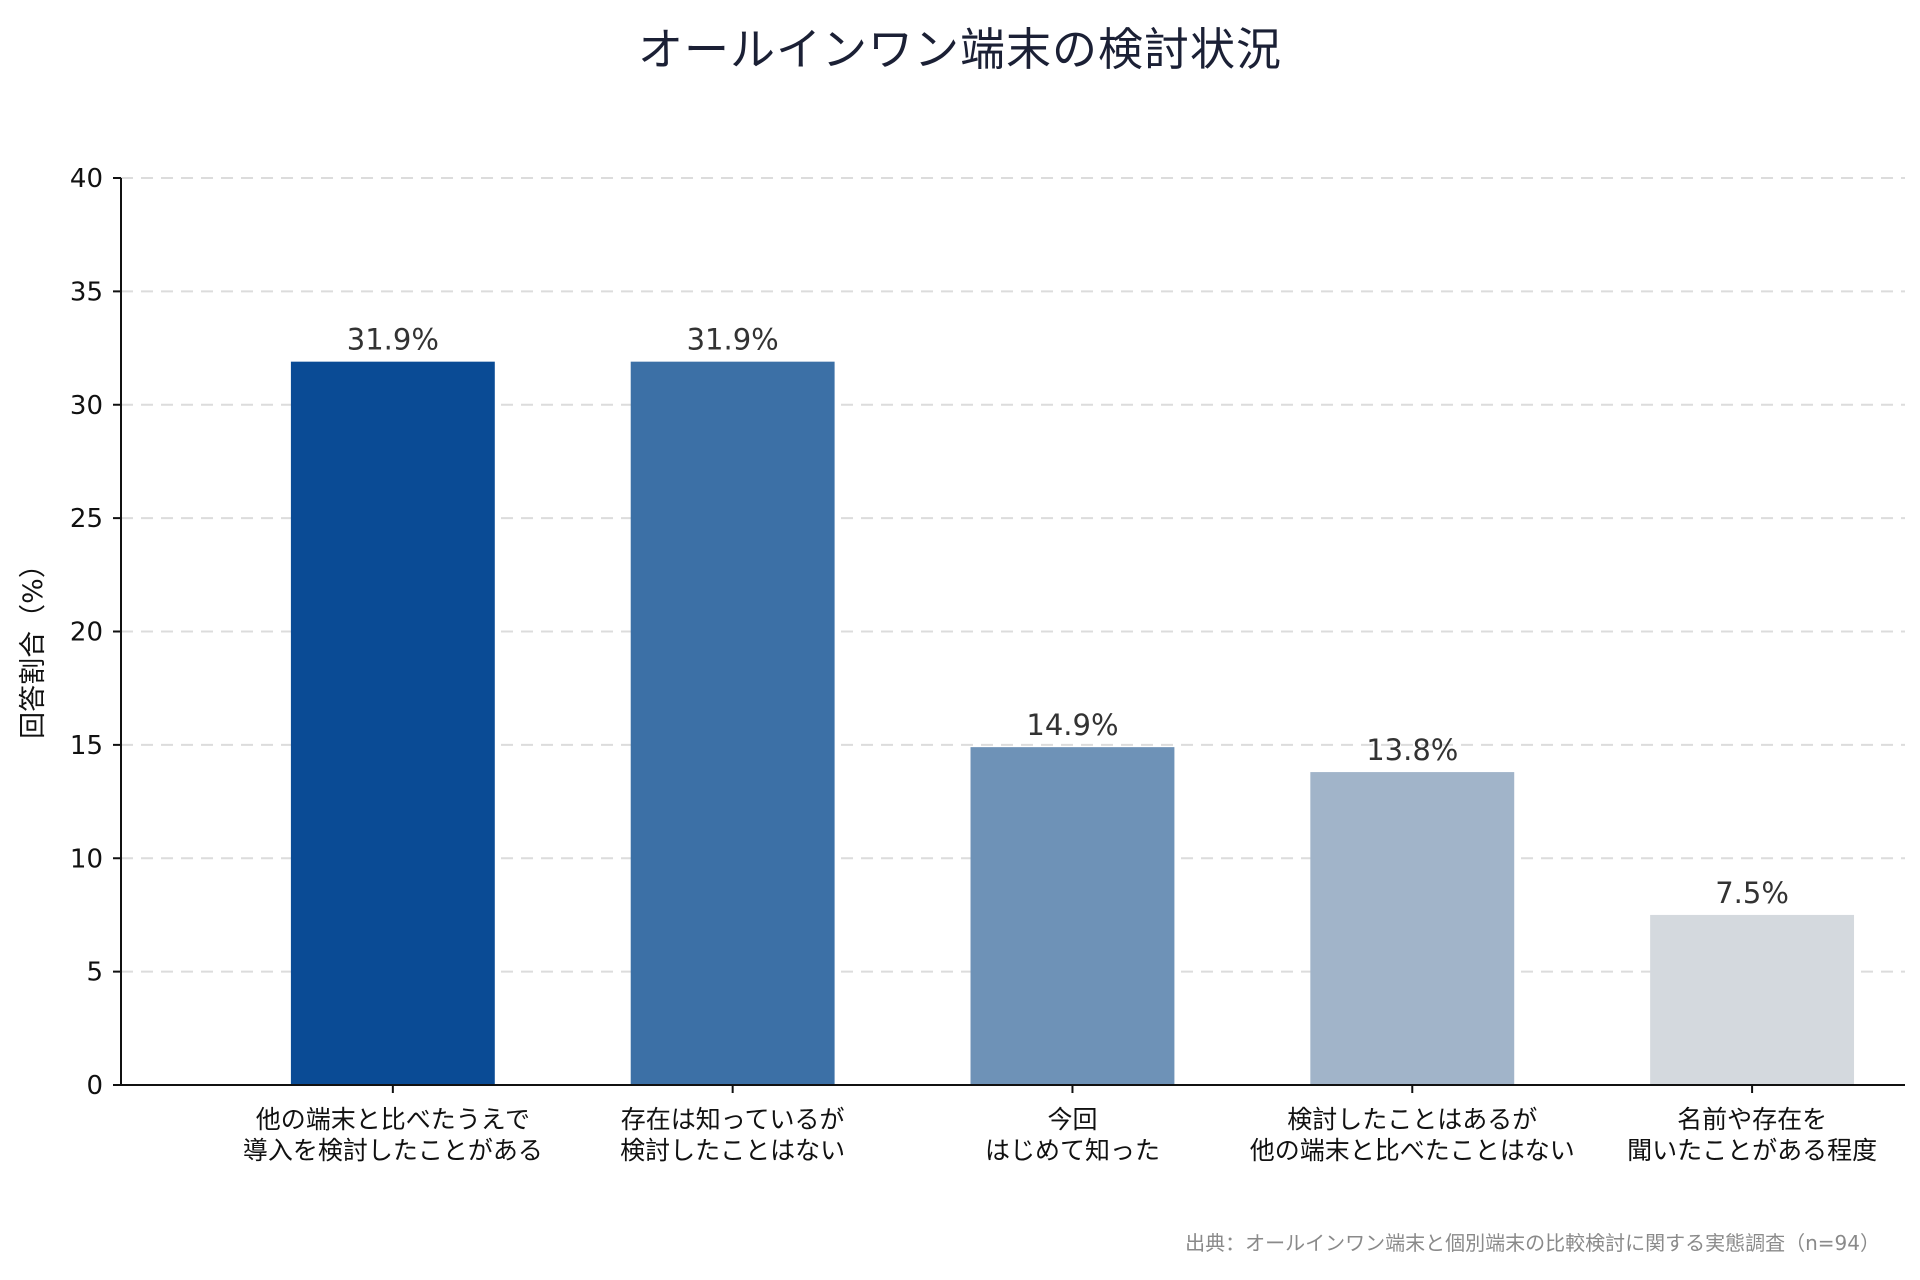  I want to click on y-tick-label: 10, so click(86, 859).